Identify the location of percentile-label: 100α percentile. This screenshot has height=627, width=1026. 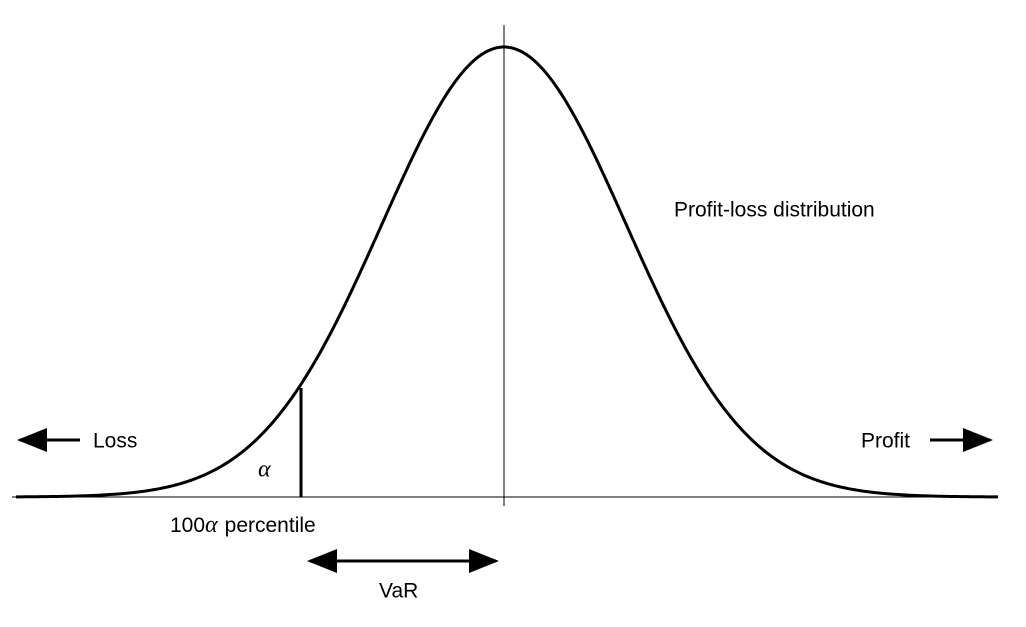
(243, 525).